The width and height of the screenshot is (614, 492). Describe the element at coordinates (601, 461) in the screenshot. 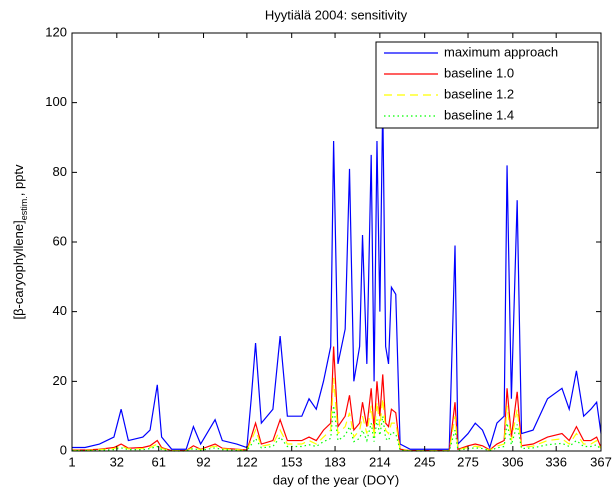

I see `x-tick-label: 367` at that location.